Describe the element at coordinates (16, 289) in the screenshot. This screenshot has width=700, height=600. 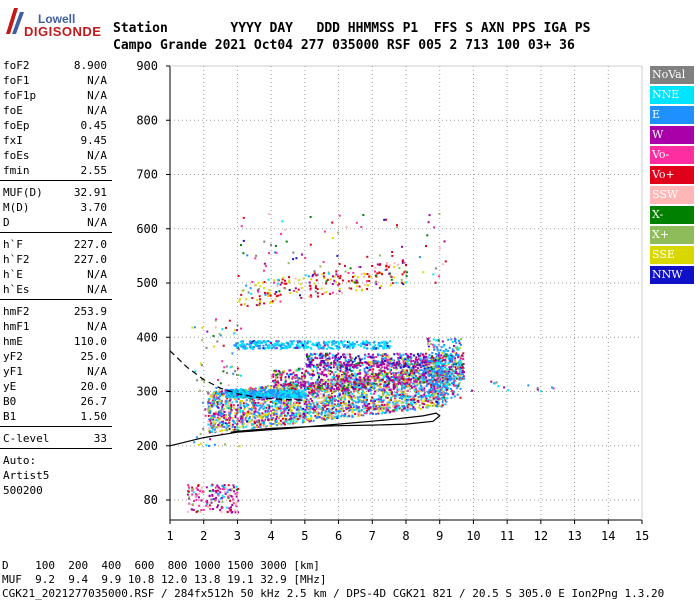
I see `param-label: h`Es` at that location.